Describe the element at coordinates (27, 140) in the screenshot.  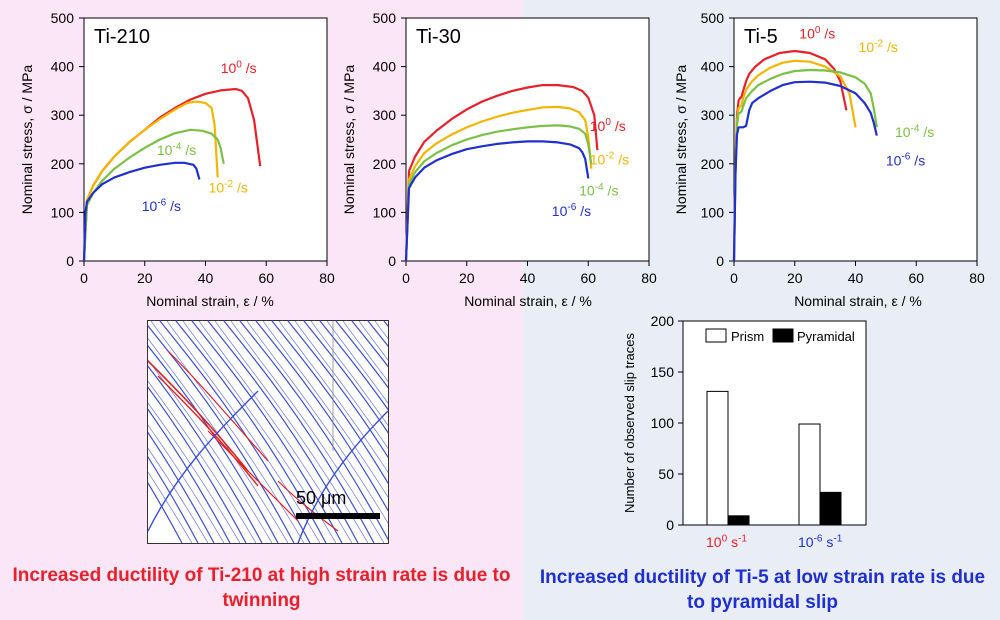
I see `y-axis-label: Nominal stress, σ / MPa` at that location.